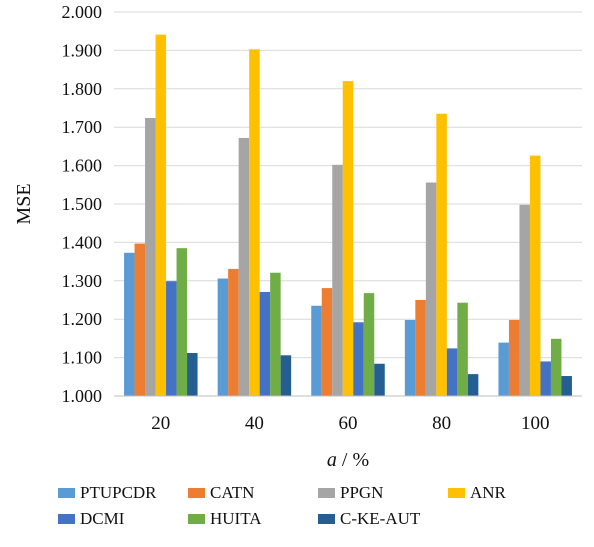 The image size is (594, 547). I want to click on legend-swatch-catn, so click(196, 493).